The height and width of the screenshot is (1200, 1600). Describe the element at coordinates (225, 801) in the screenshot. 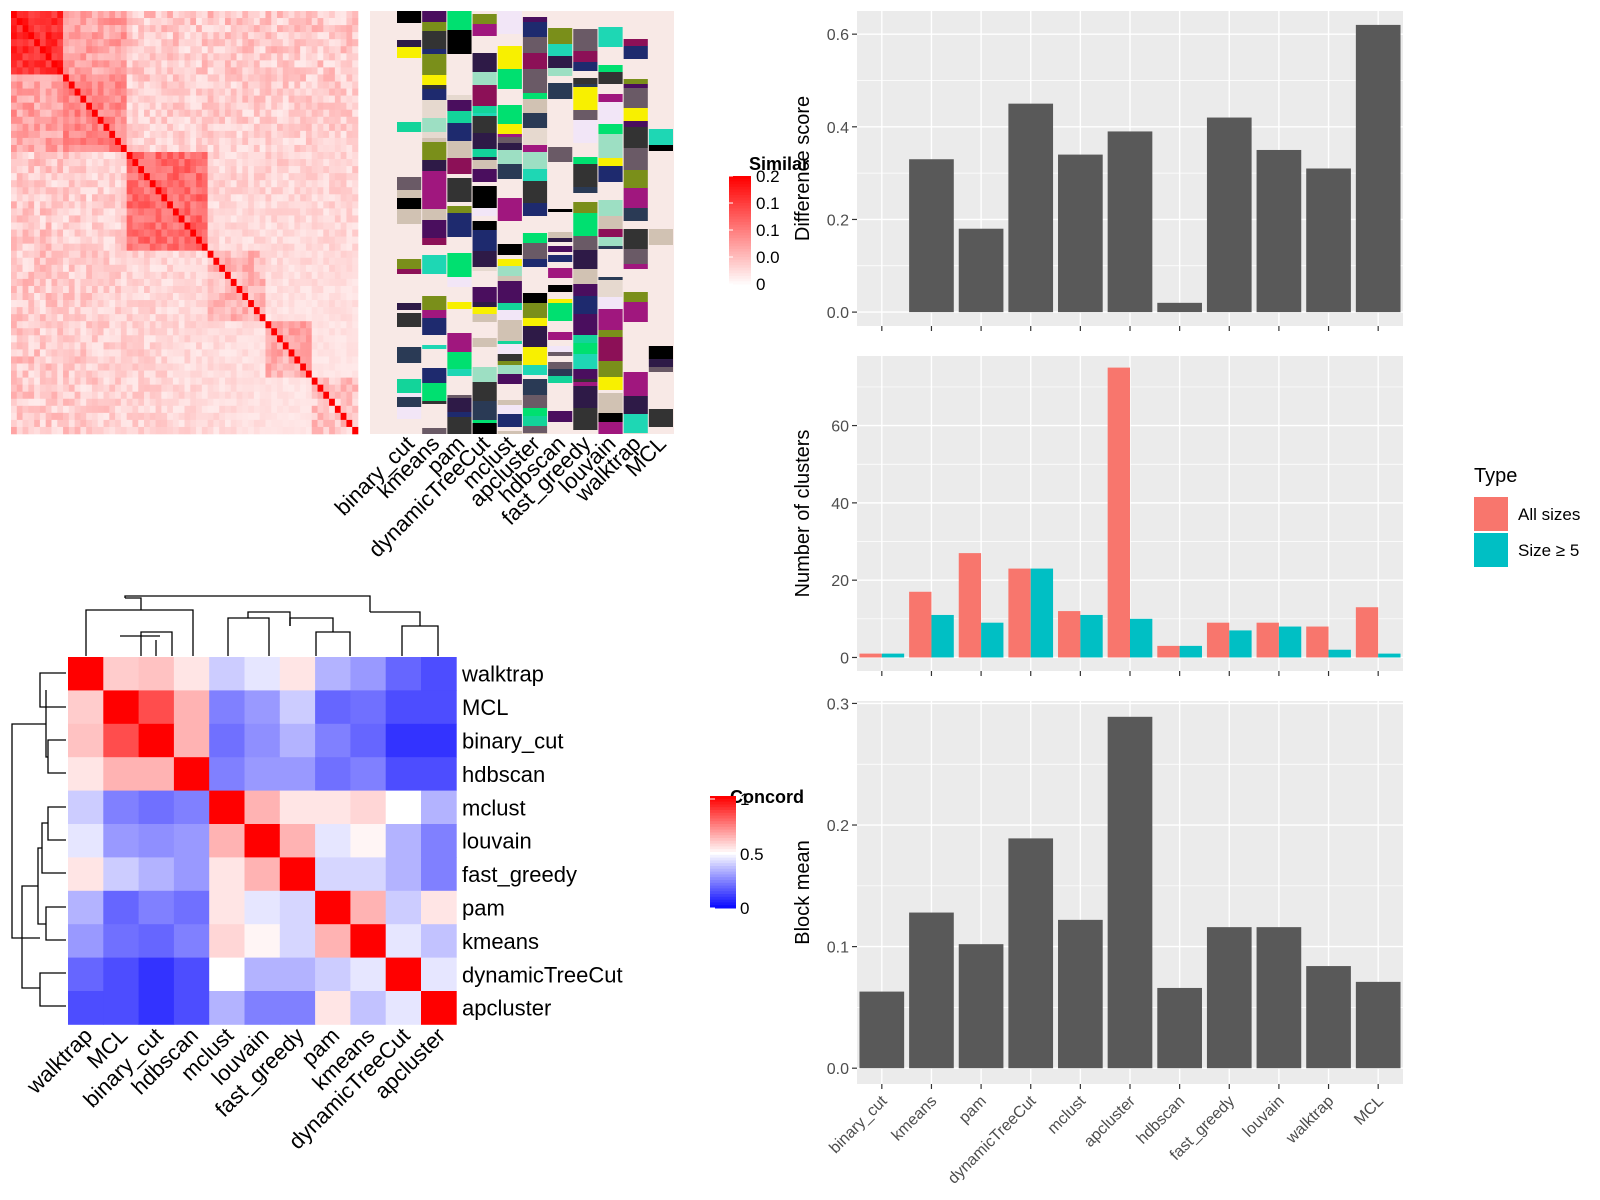

I see `concordance-dendrograms` at that location.